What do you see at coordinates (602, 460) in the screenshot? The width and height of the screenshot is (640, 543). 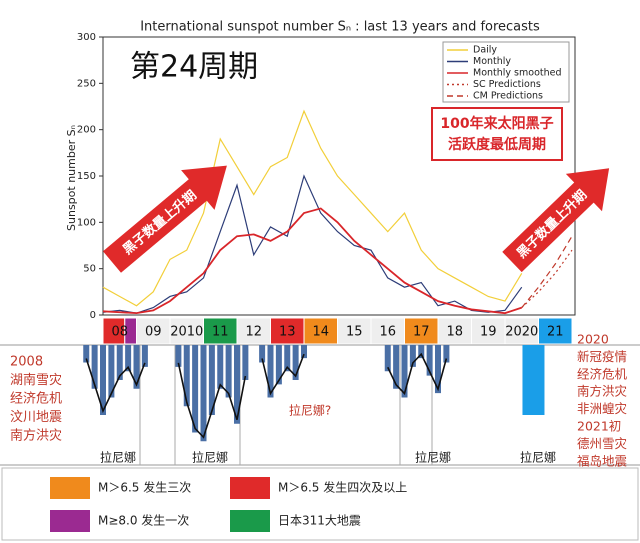 I see `event-note: 福岛地震` at bounding box center [602, 460].